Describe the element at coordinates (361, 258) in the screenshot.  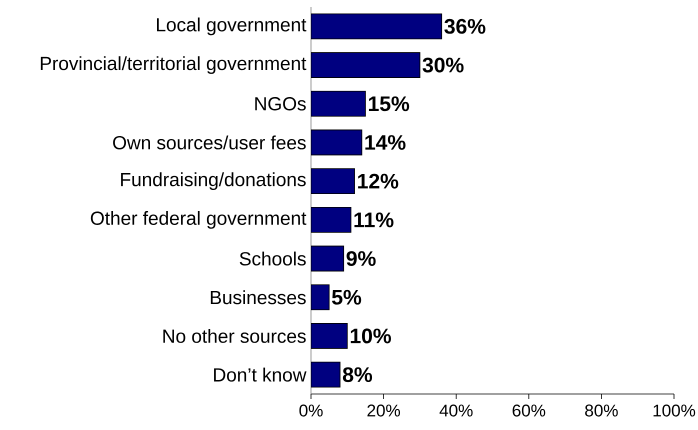
I see `data-label: 9%` at that location.